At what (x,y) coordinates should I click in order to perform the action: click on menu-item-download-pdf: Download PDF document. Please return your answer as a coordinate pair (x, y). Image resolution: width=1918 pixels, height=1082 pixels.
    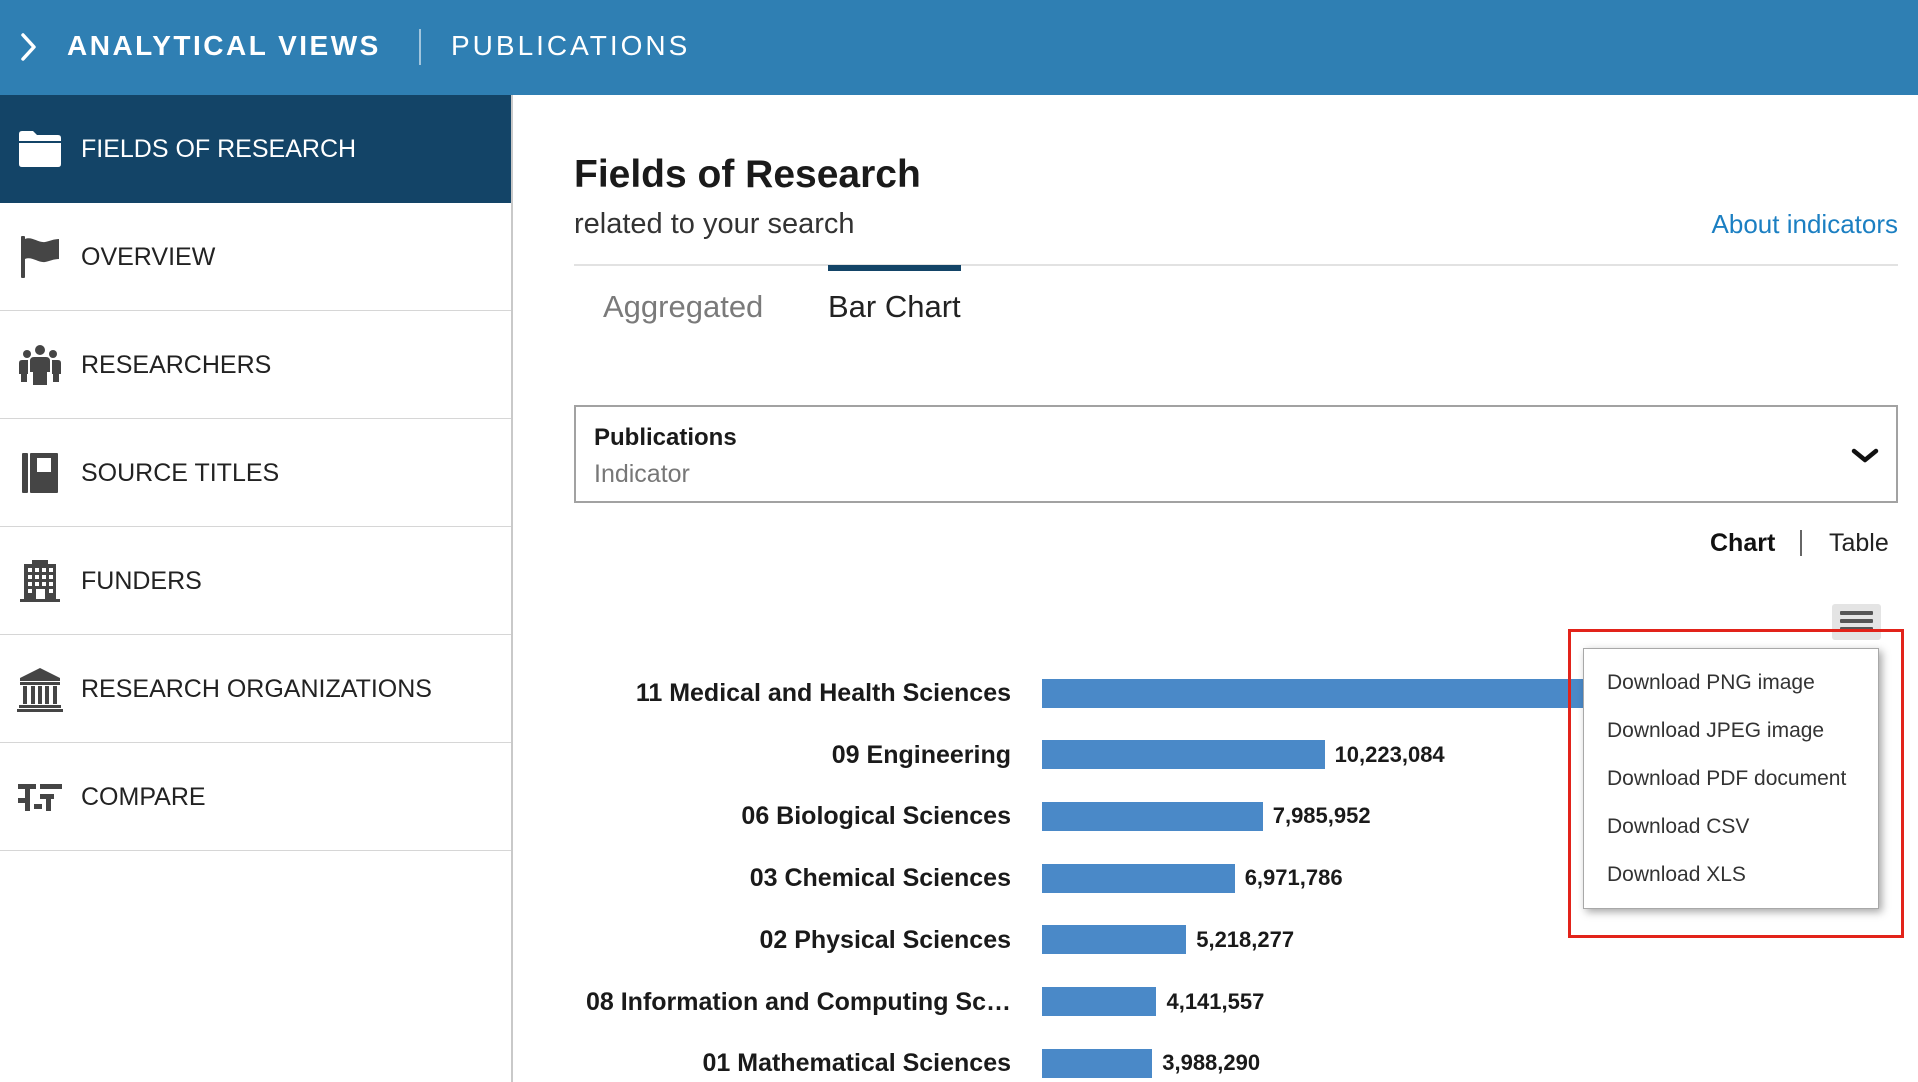
    Looking at the image, I should click on (1727, 778).